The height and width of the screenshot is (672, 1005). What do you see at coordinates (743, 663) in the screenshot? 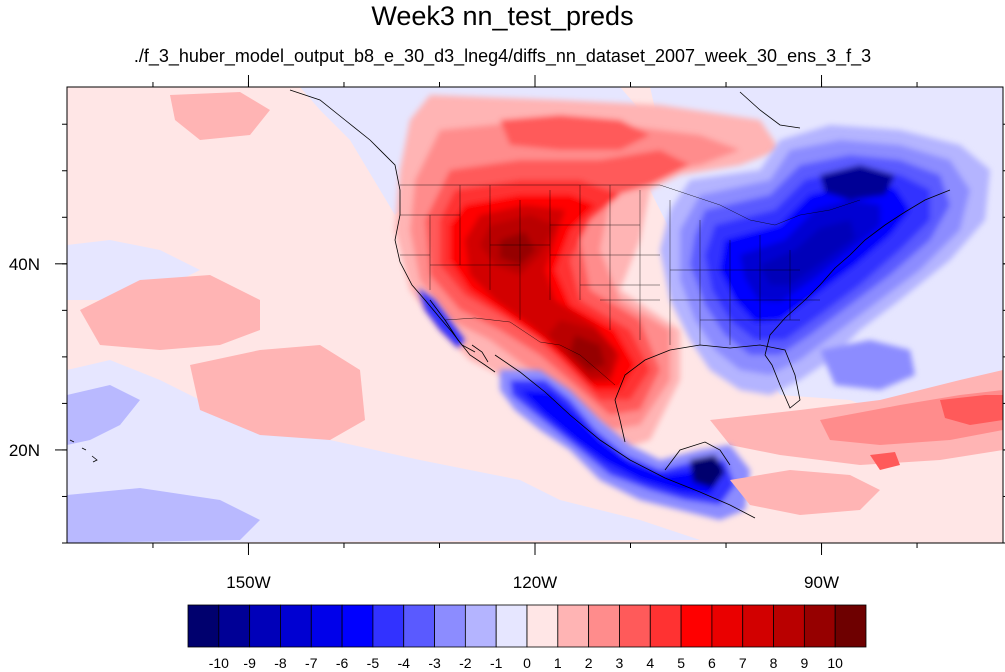
I see `colorbar-label: 7` at bounding box center [743, 663].